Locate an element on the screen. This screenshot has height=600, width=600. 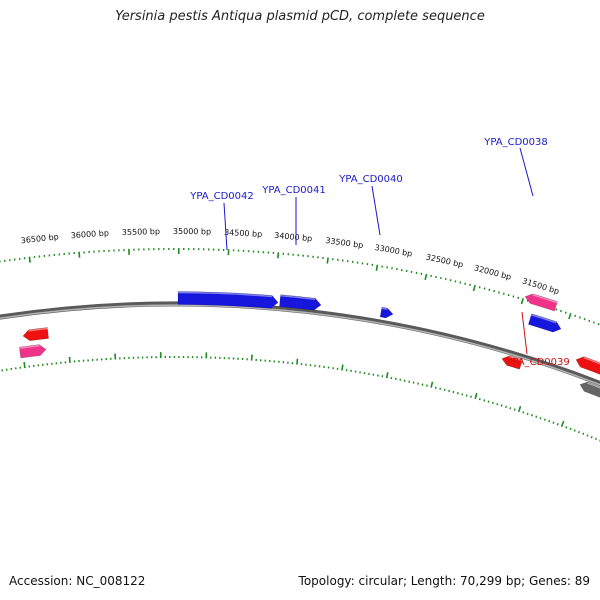
plasmid-backbone-highlight is located at coordinates (300, 345).